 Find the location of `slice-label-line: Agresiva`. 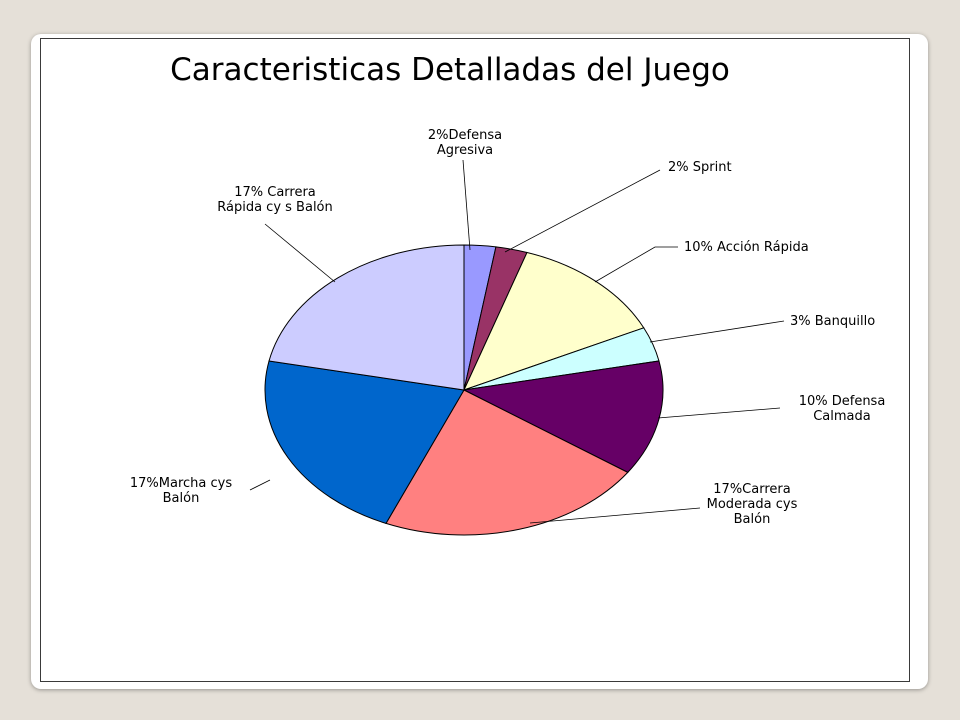

slice-label-line: Agresiva is located at coordinates (465, 150).